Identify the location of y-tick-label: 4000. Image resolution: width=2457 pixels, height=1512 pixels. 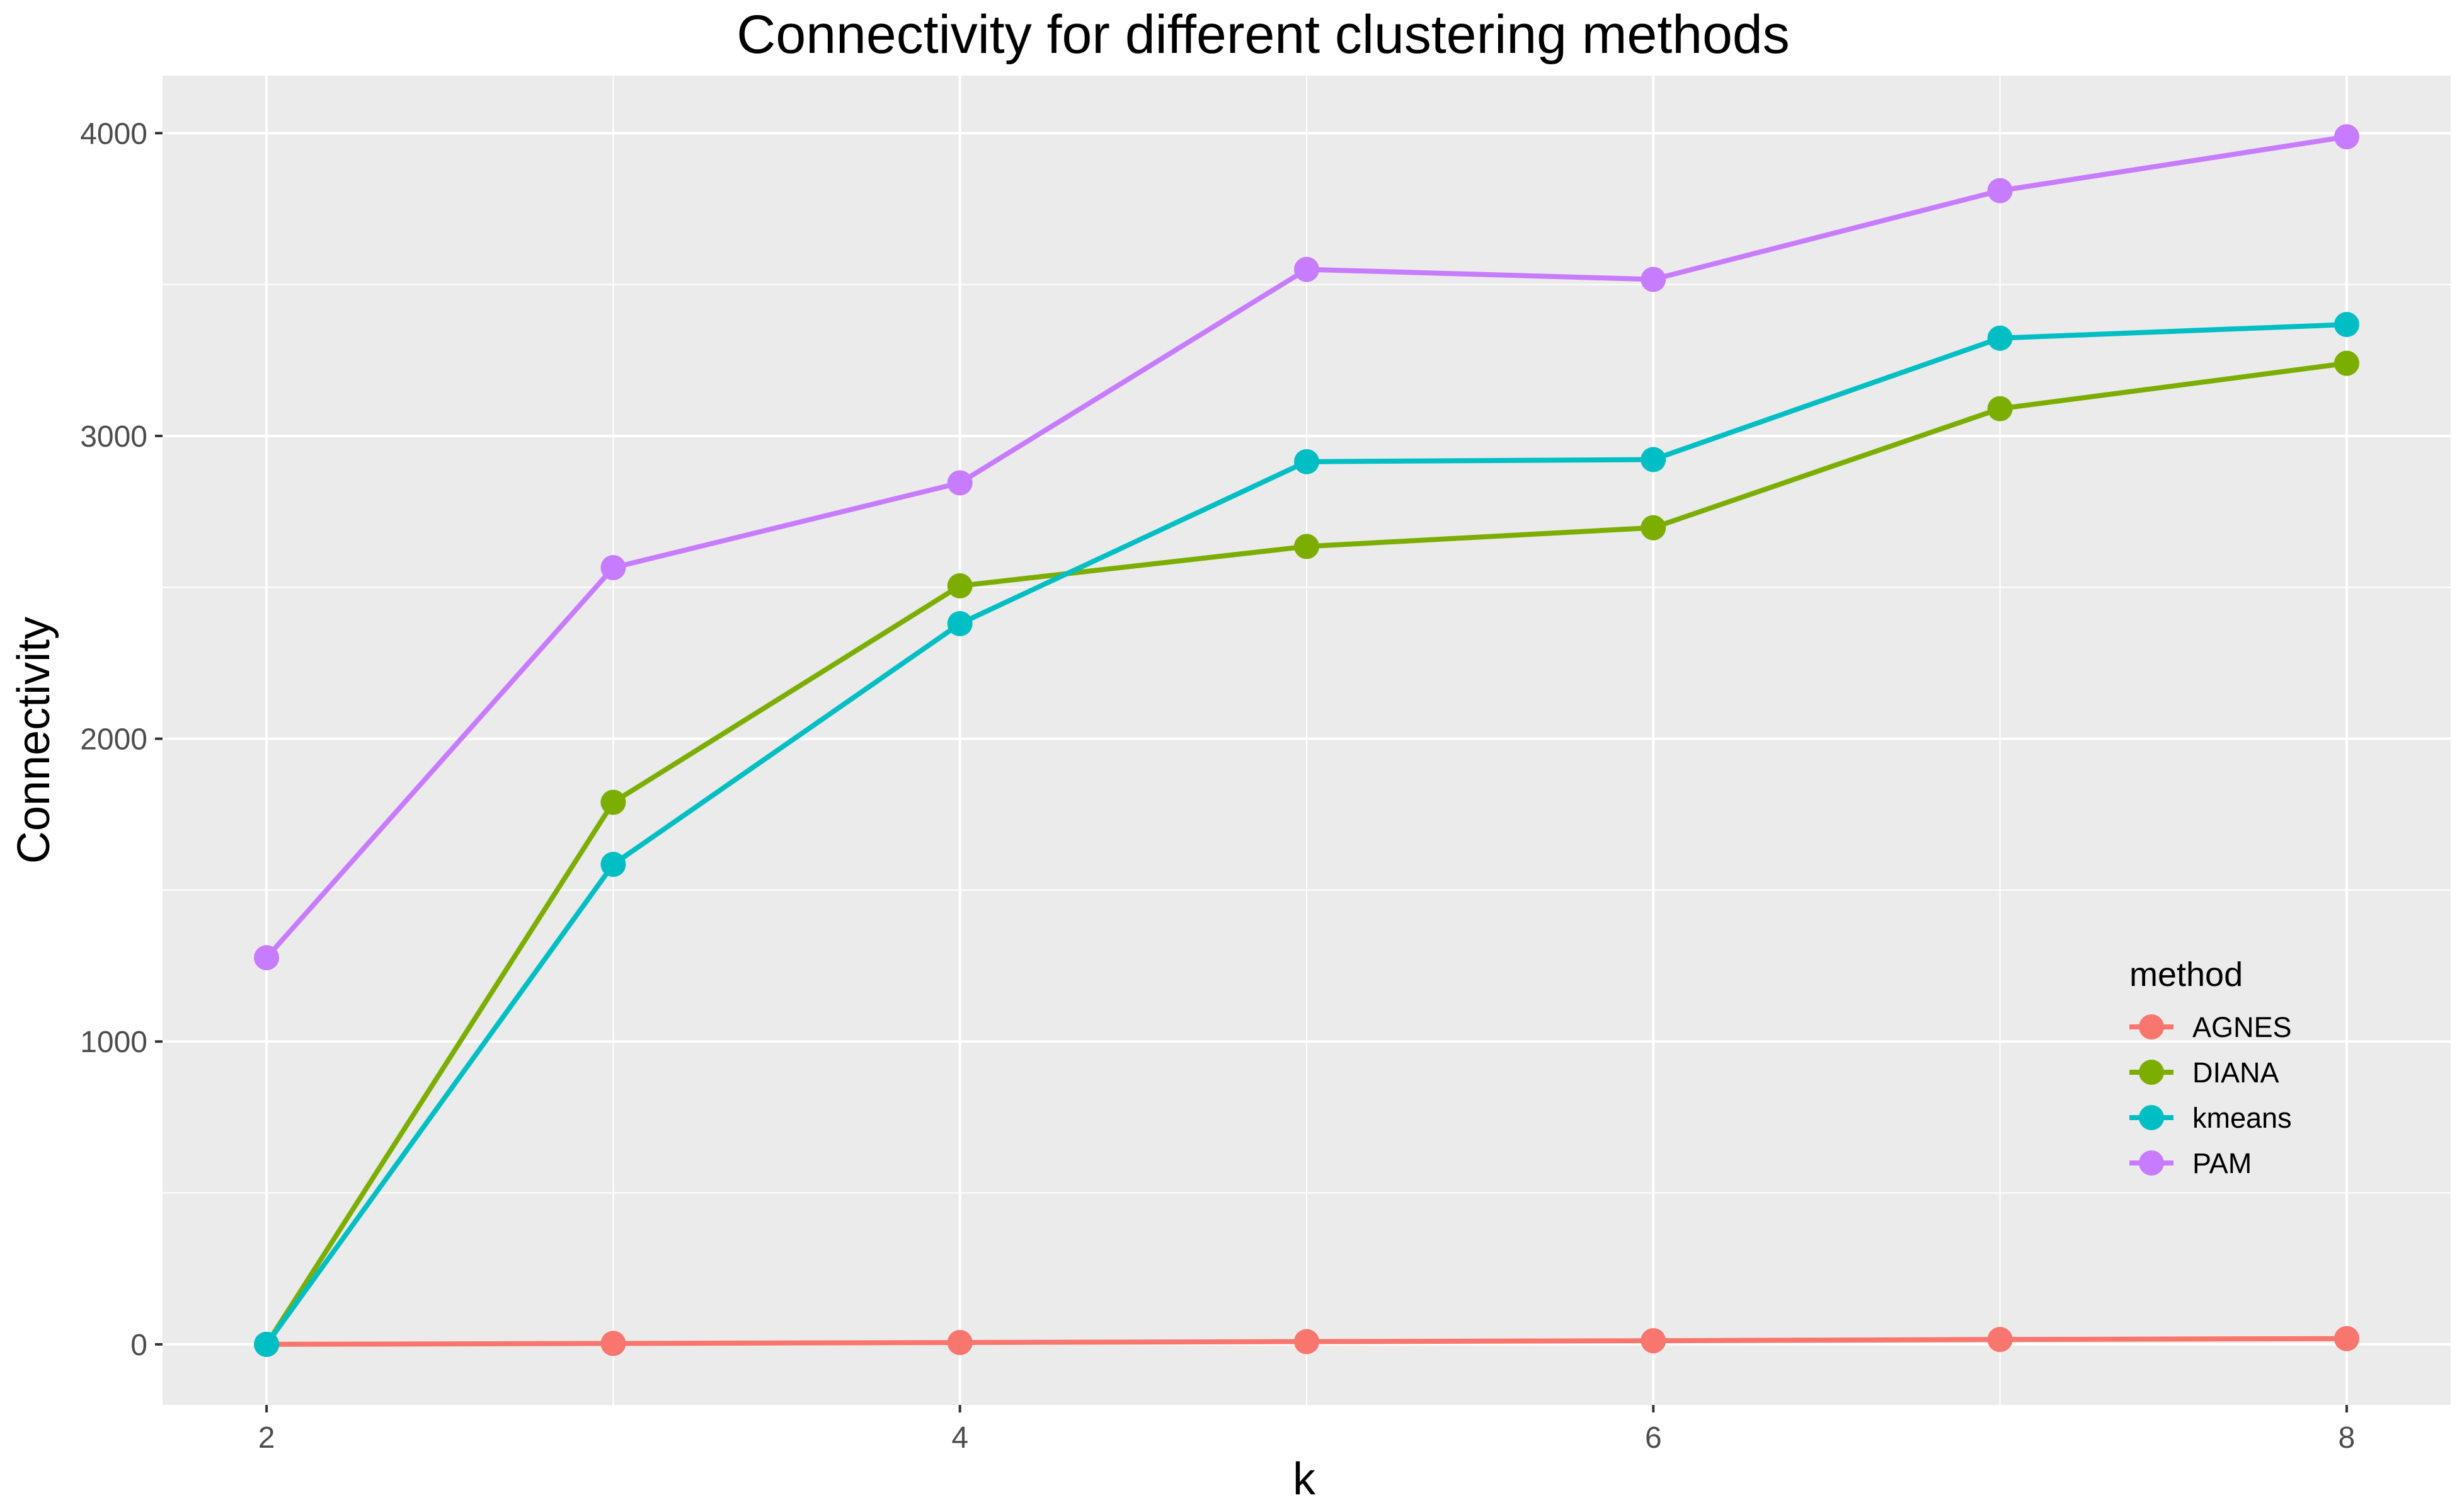
(113, 134).